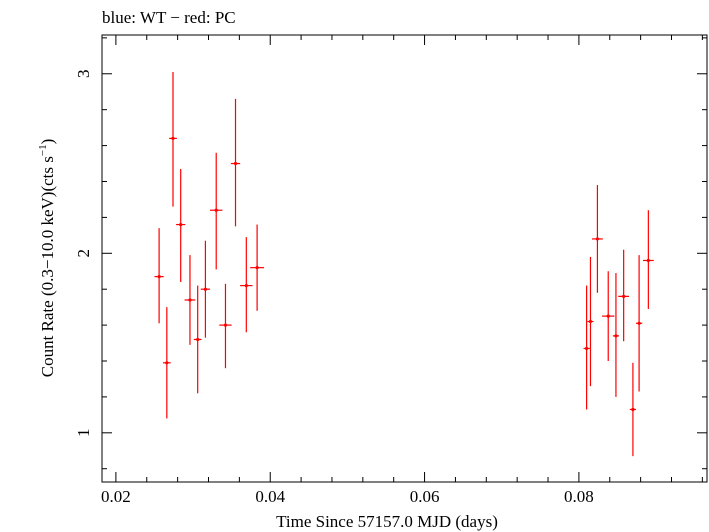 The height and width of the screenshot is (532, 709). I want to click on y-tick-label: 3, so click(83, 74).